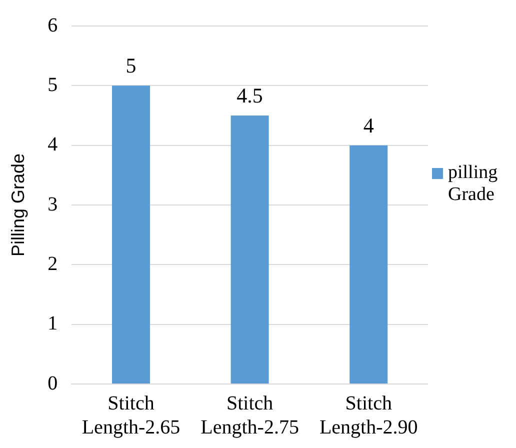 The image size is (516, 448). I want to click on y-tick-label: 3, so click(53, 204).